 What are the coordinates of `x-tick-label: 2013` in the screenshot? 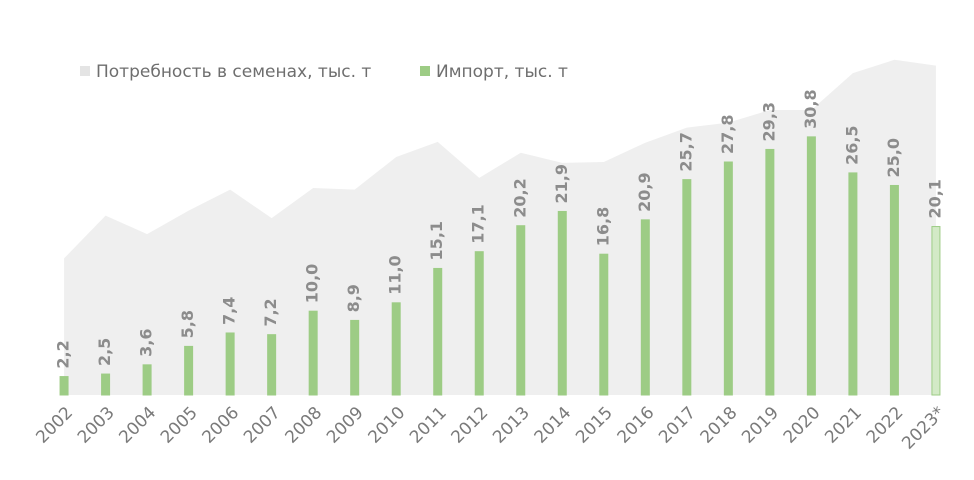 It's located at (511, 425).